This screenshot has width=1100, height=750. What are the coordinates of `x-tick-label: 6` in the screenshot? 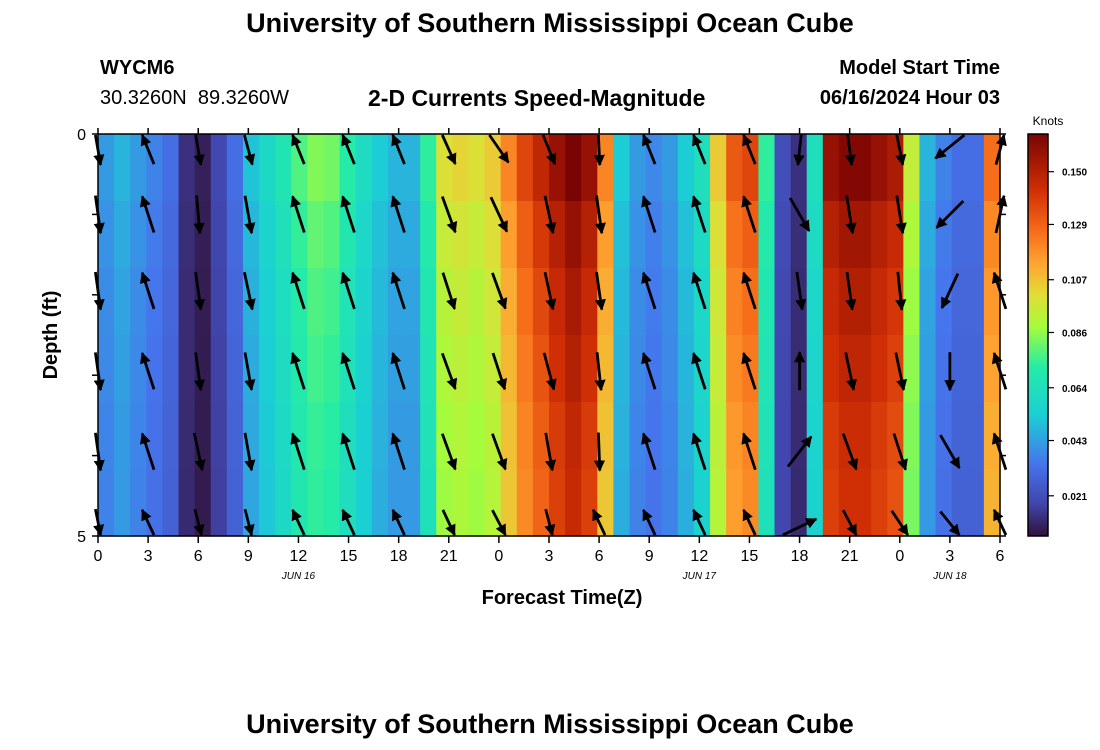 It's located at (1000, 556).